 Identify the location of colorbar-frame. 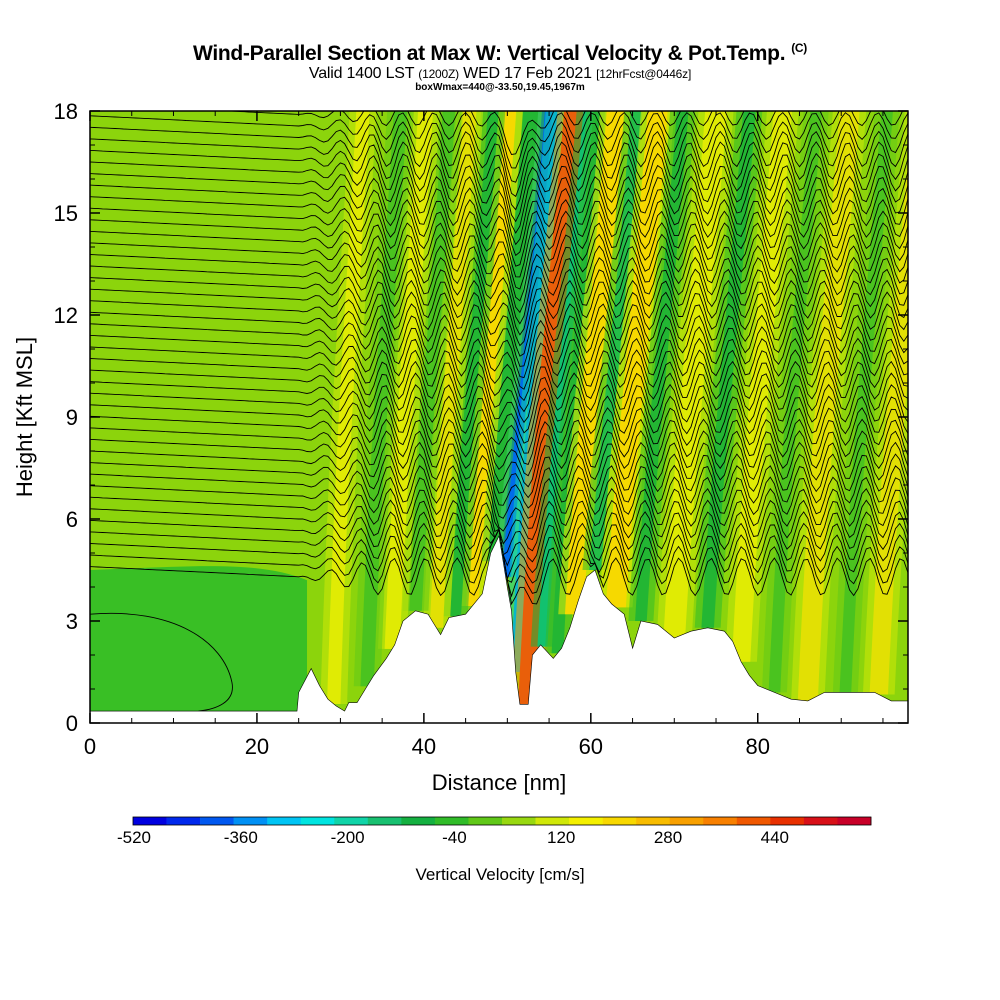
(502, 821).